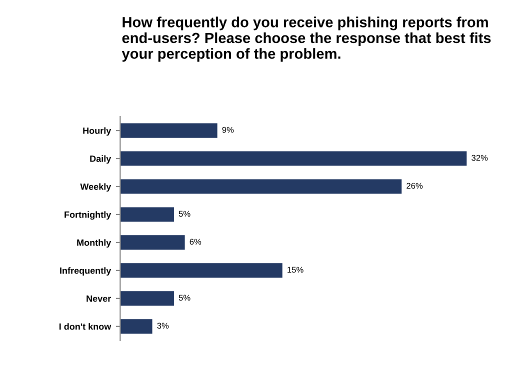 The image size is (518, 370). I want to click on y-tick-label: I don't know, so click(85, 326).